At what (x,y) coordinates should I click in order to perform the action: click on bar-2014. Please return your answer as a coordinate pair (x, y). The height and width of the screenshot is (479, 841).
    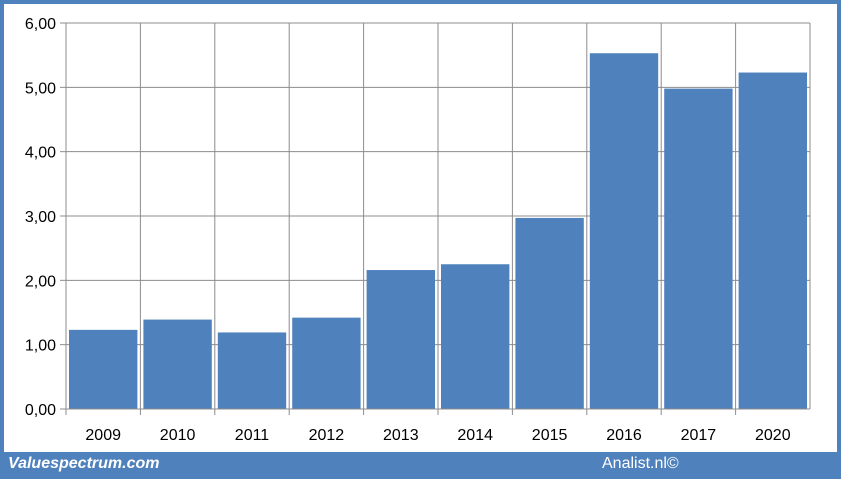
    Looking at the image, I should click on (475, 336).